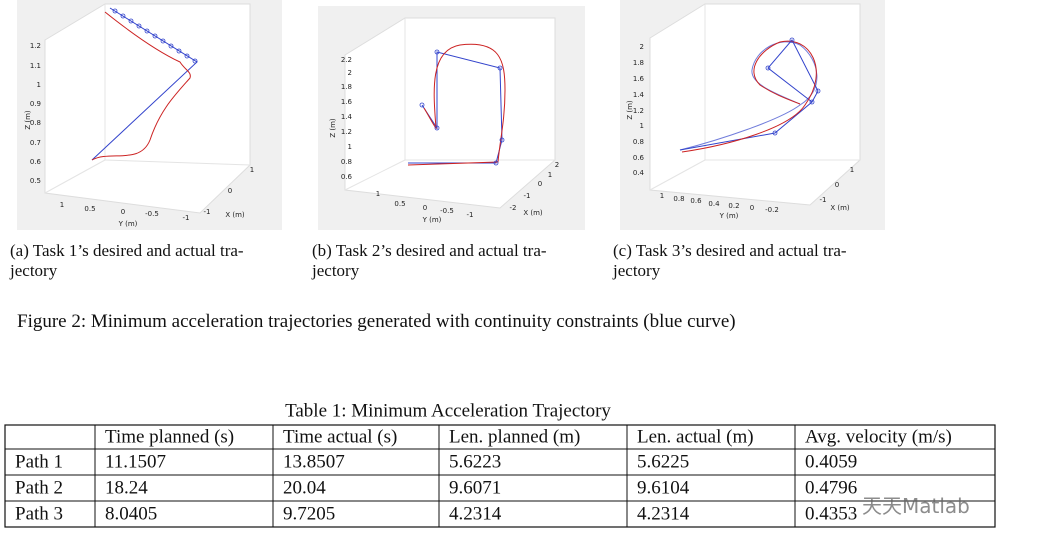 The width and height of the screenshot is (1048, 551). What do you see at coordinates (663, 487) in the screenshot?
I see `table-cell: 9.6104` at bounding box center [663, 487].